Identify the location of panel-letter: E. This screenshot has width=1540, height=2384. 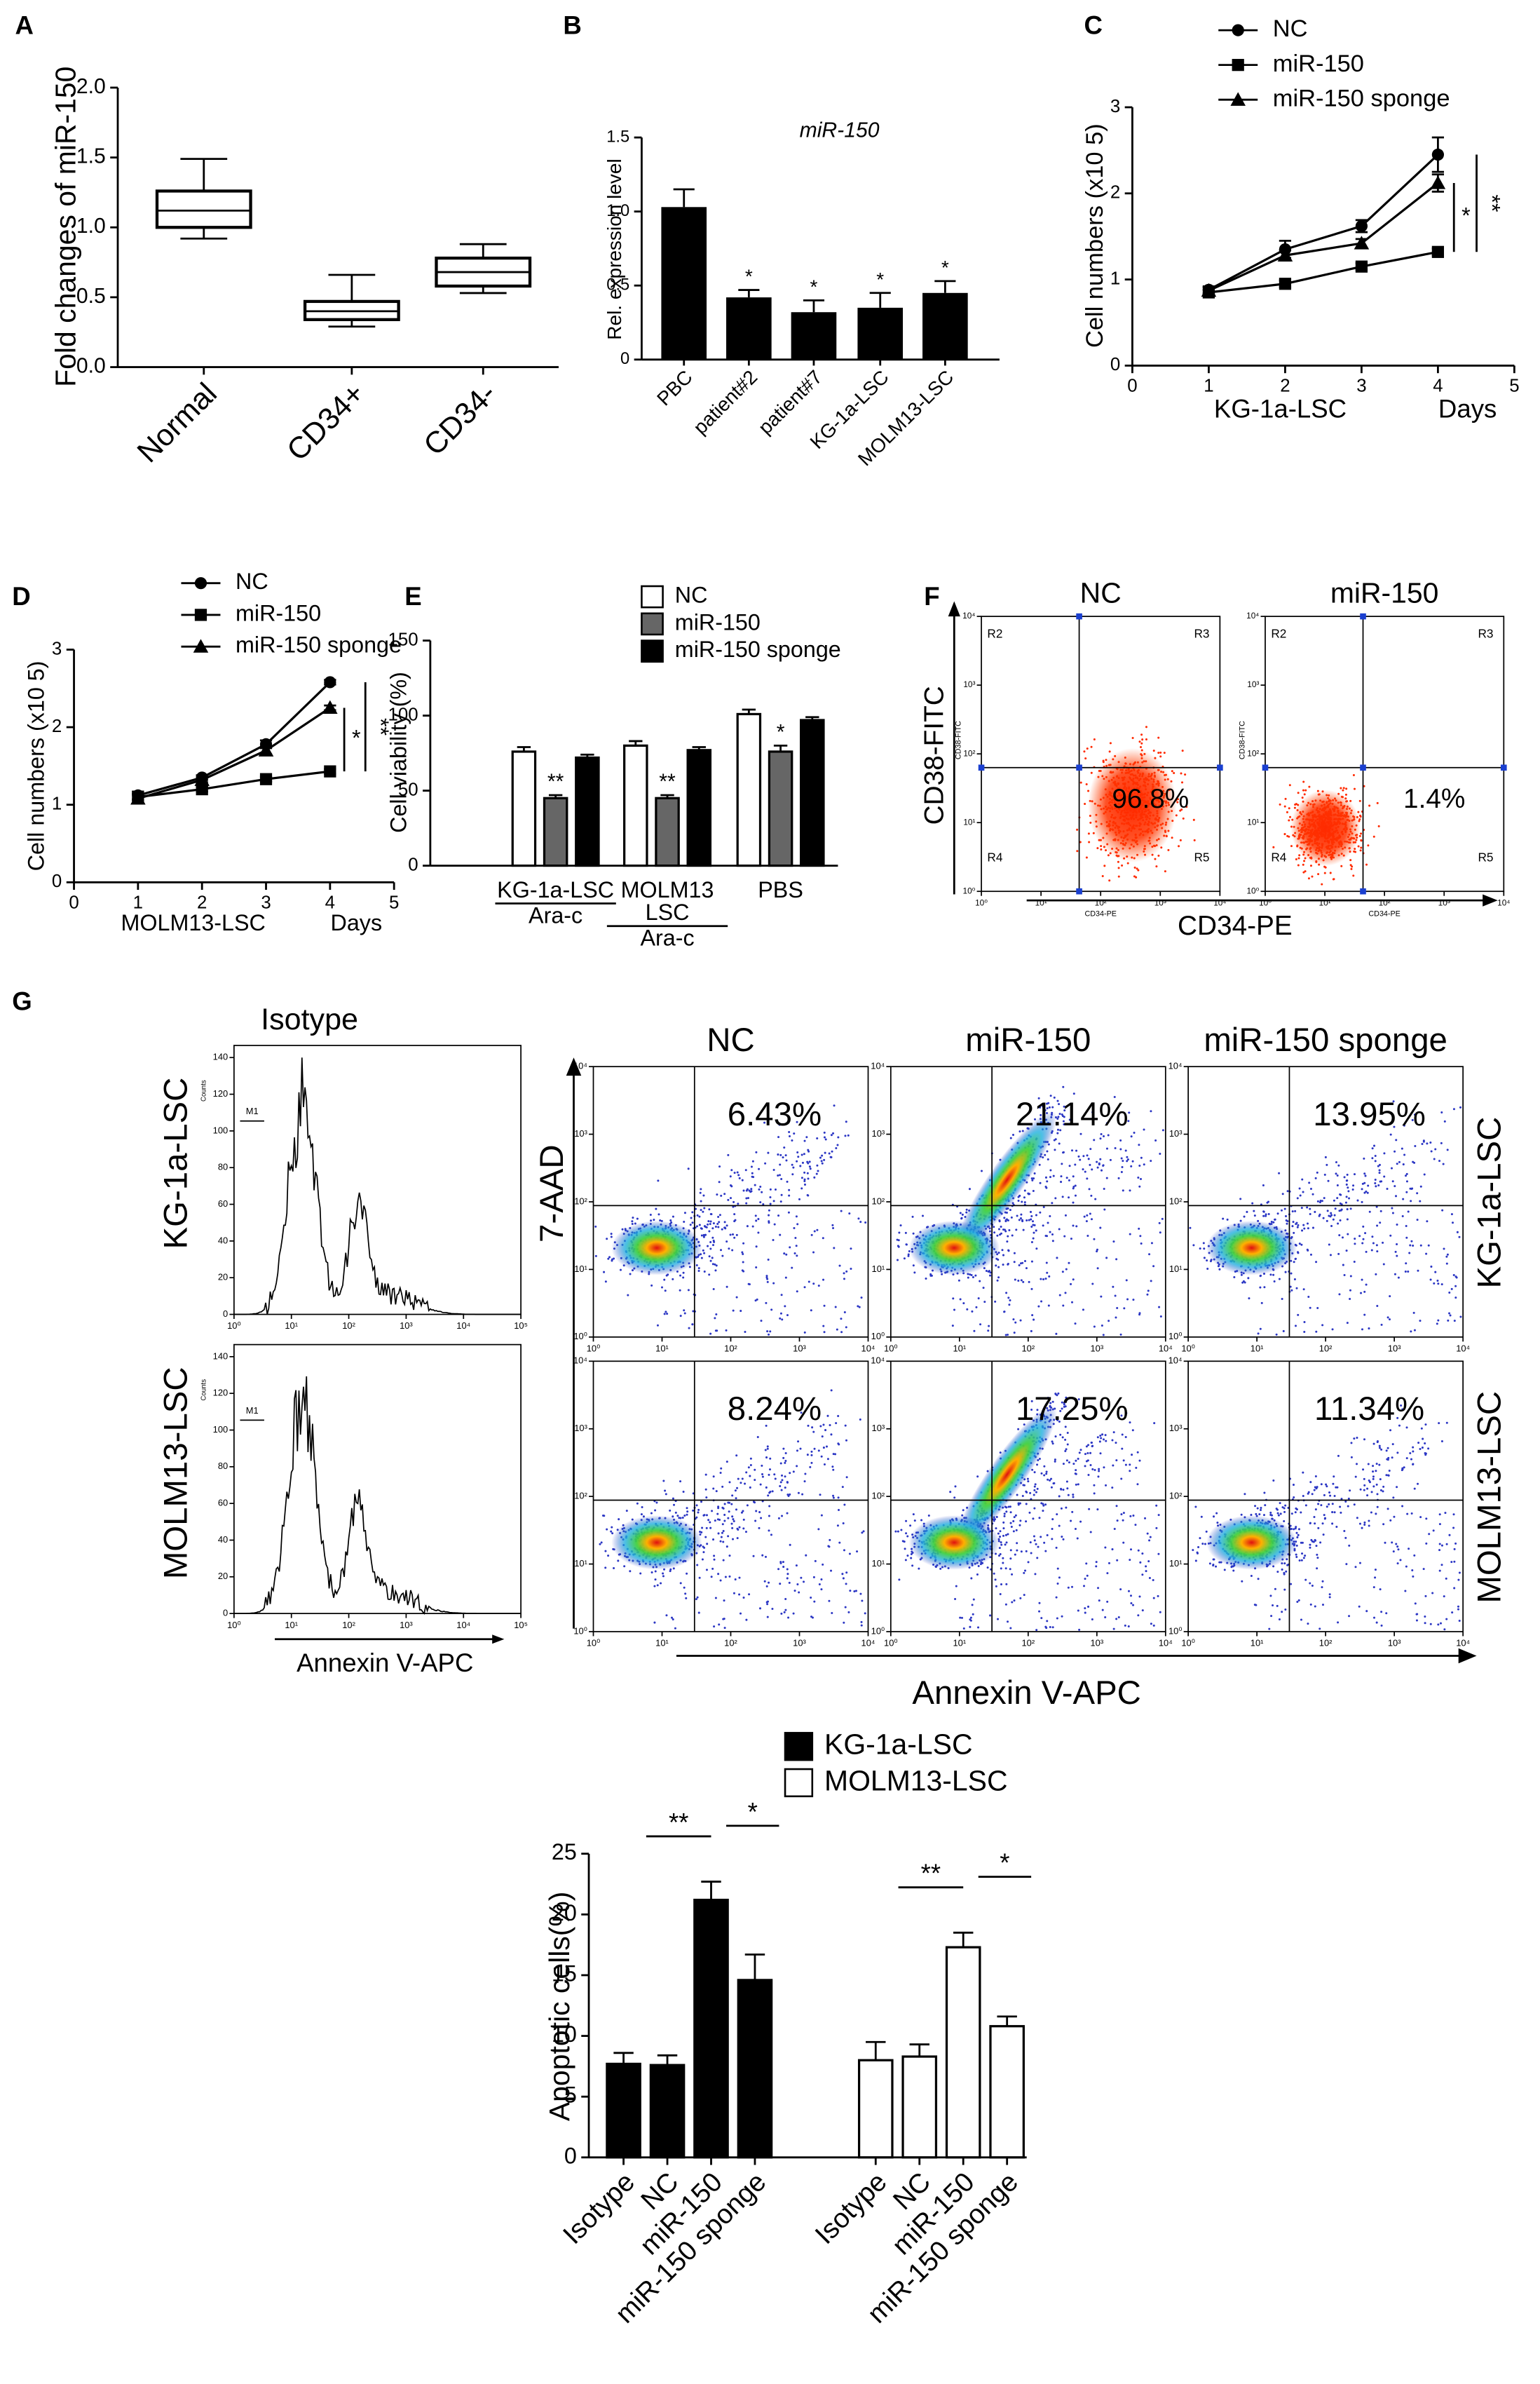
(412, 596).